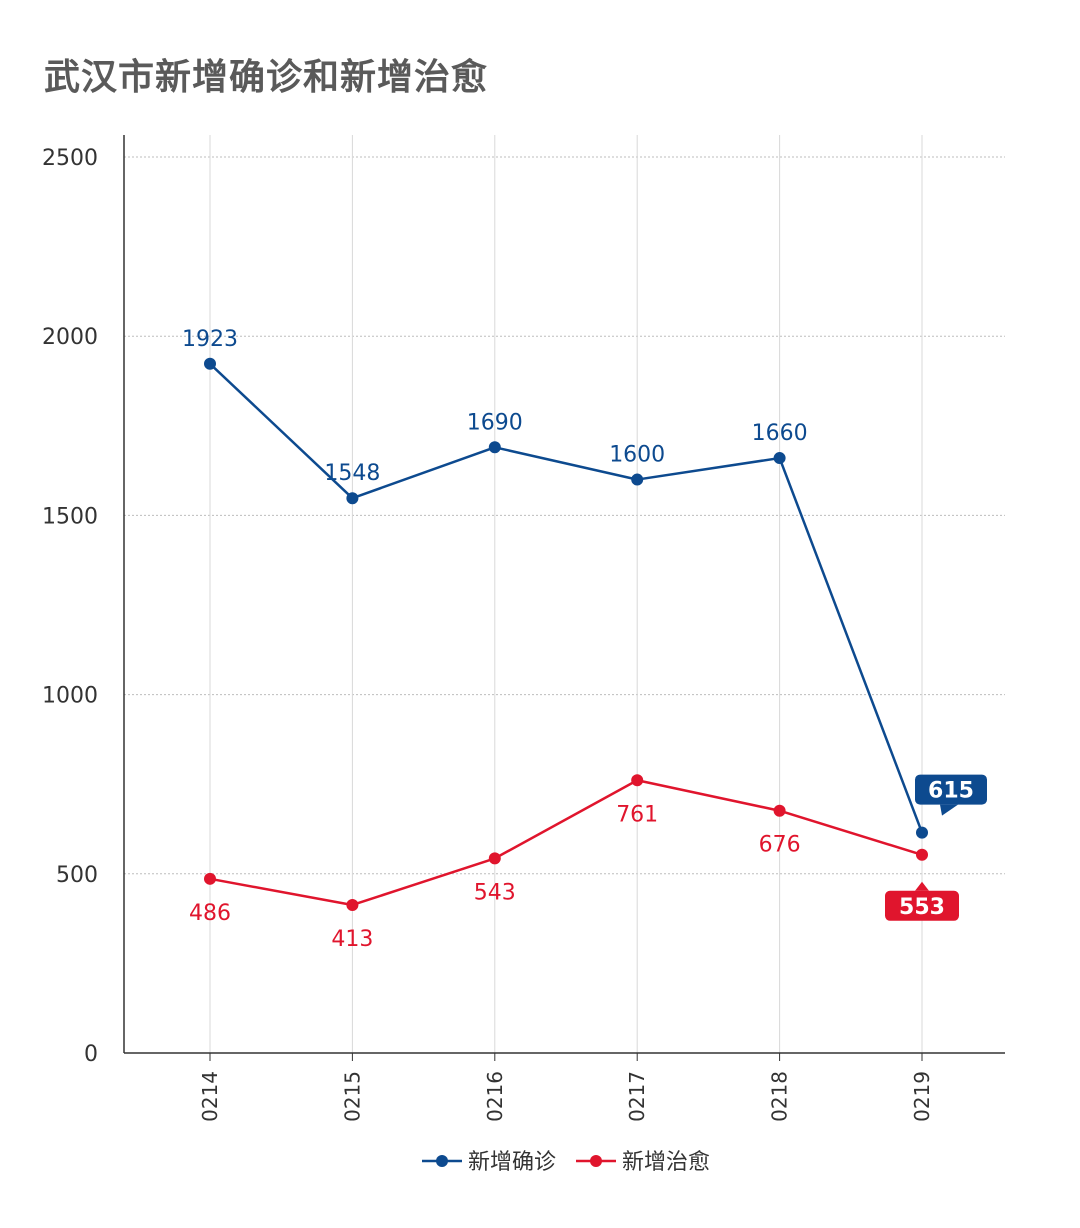  What do you see at coordinates (77, 875) in the screenshot?
I see `y-tick-label: 500` at bounding box center [77, 875].